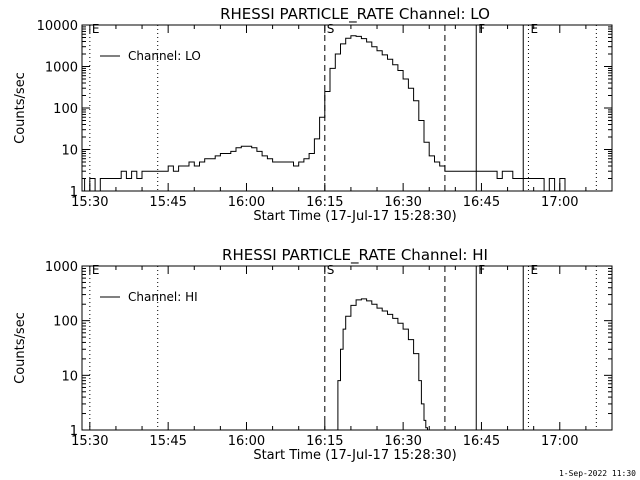  I want to click on chart-title: RHESSI PARTICLE_RATE Channel: HI, so click(355, 255).